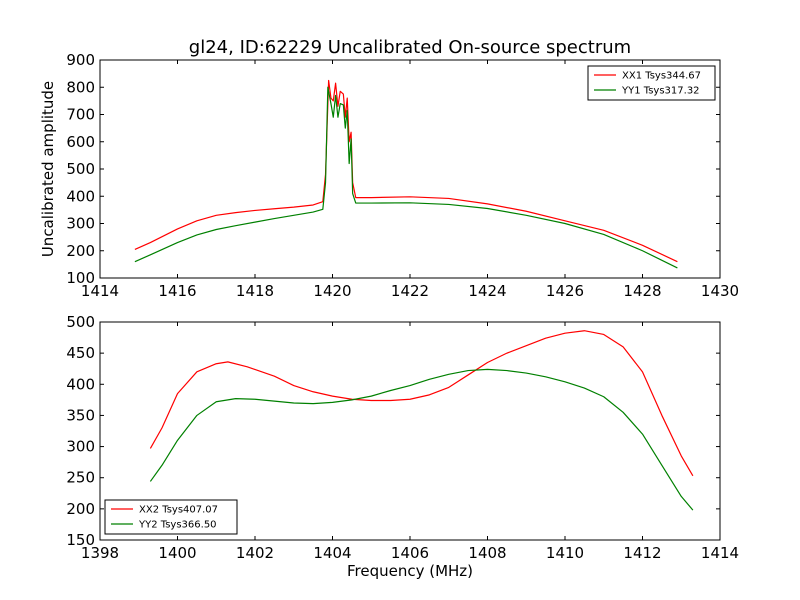 This screenshot has height=600, width=800. What do you see at coordinates (487, 553) in the screenshot?
I see `x-tick-label: 1408` at bounding box center [487, 553].